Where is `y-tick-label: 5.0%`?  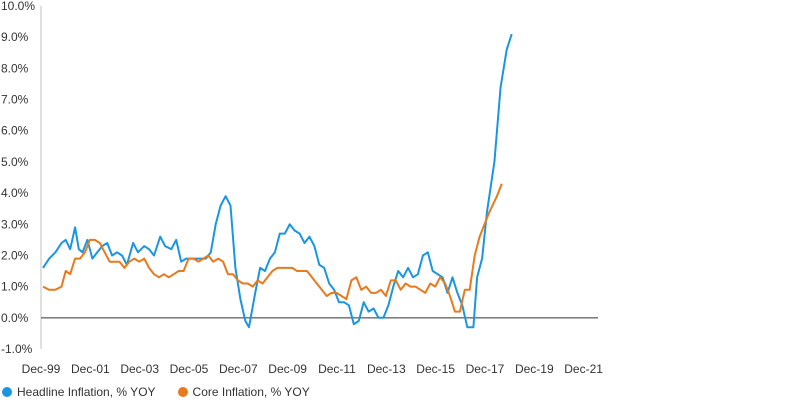
y-tick-label: 5.0% is located at coordinates (15, 162).